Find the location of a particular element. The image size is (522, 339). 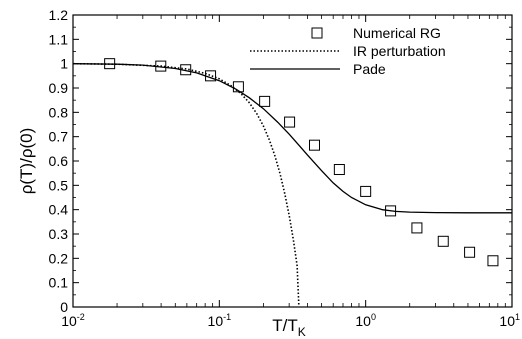

y-axis-title: ρ(T)/ρ(0) is located at coordinates (26, 161).